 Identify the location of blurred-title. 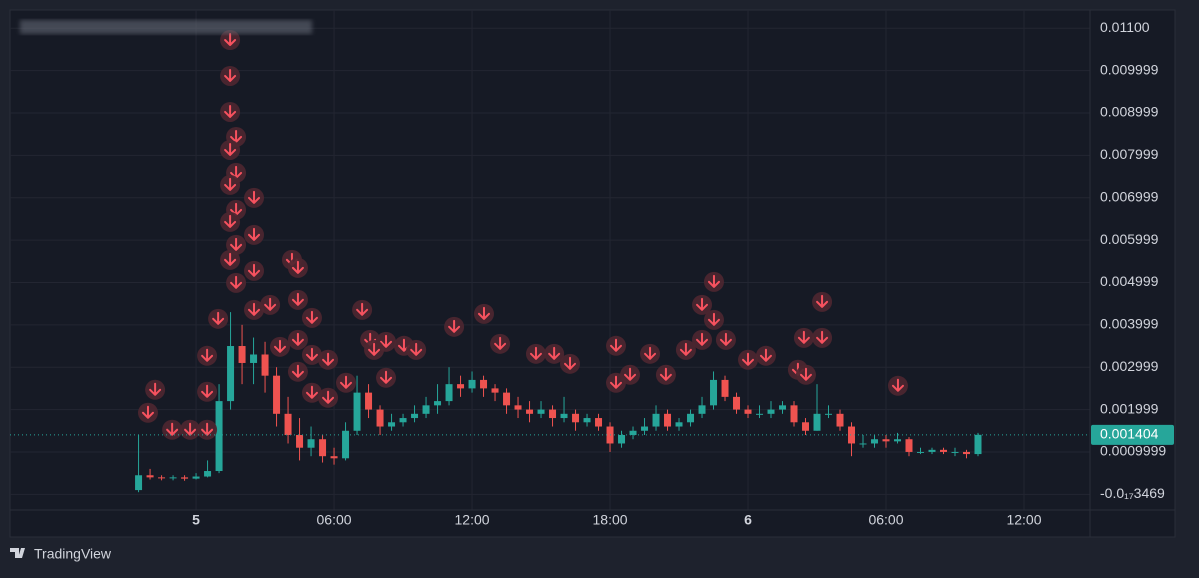
(166, 27).